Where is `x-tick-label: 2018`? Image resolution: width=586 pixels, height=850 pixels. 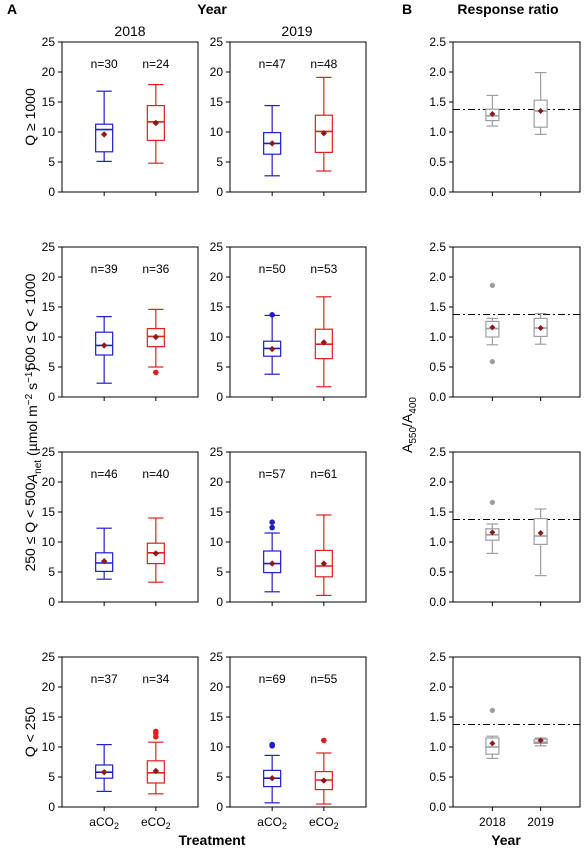
x-tick-label: 2018 is located at coordinates (492, 822).